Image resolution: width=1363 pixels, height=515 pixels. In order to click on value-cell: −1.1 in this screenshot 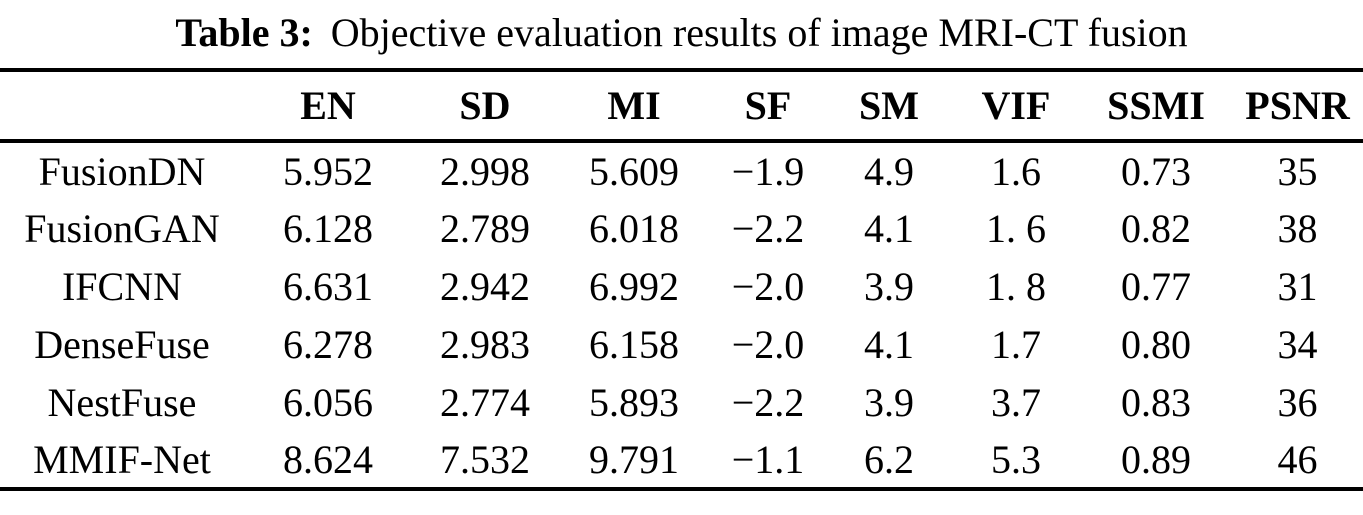, I will do `click(768, 459)`.